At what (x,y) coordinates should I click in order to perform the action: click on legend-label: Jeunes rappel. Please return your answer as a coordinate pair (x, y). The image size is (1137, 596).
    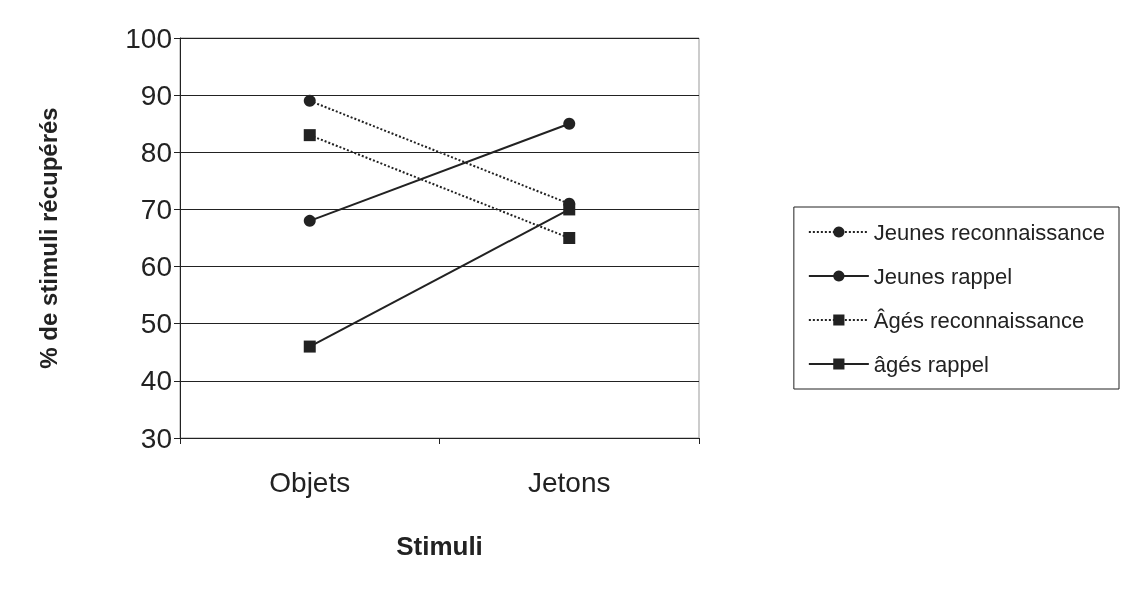
    Looking at the image, I should click on (943, 276).